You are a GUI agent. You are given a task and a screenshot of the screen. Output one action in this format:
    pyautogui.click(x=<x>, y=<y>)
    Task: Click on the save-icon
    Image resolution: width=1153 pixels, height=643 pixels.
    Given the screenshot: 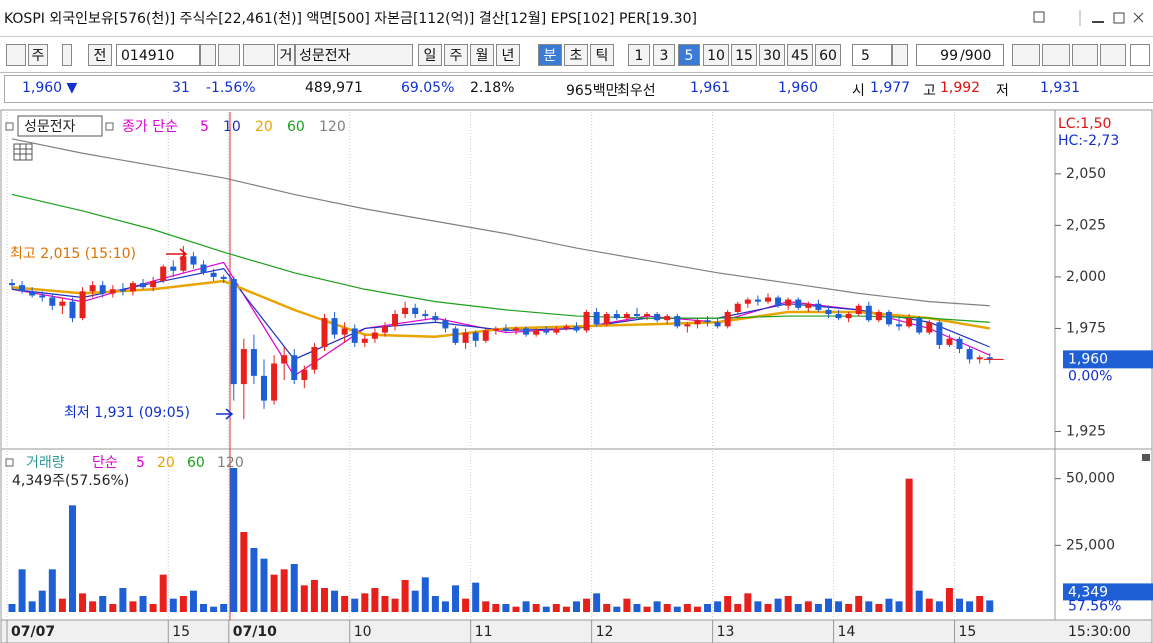 What is the action you would take?
    pyautogui.click(x=1085, y=55)
    